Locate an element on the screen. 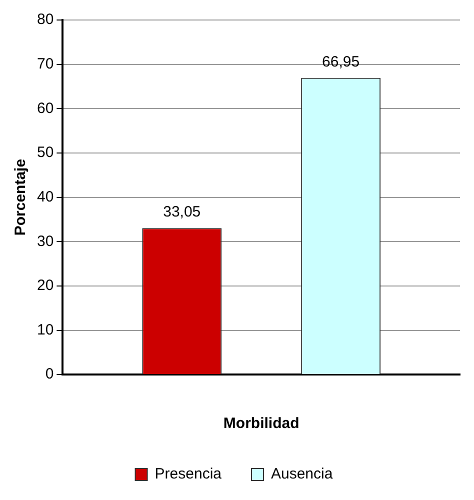  data-label: 33,05 is located at coordinates (182, 212).